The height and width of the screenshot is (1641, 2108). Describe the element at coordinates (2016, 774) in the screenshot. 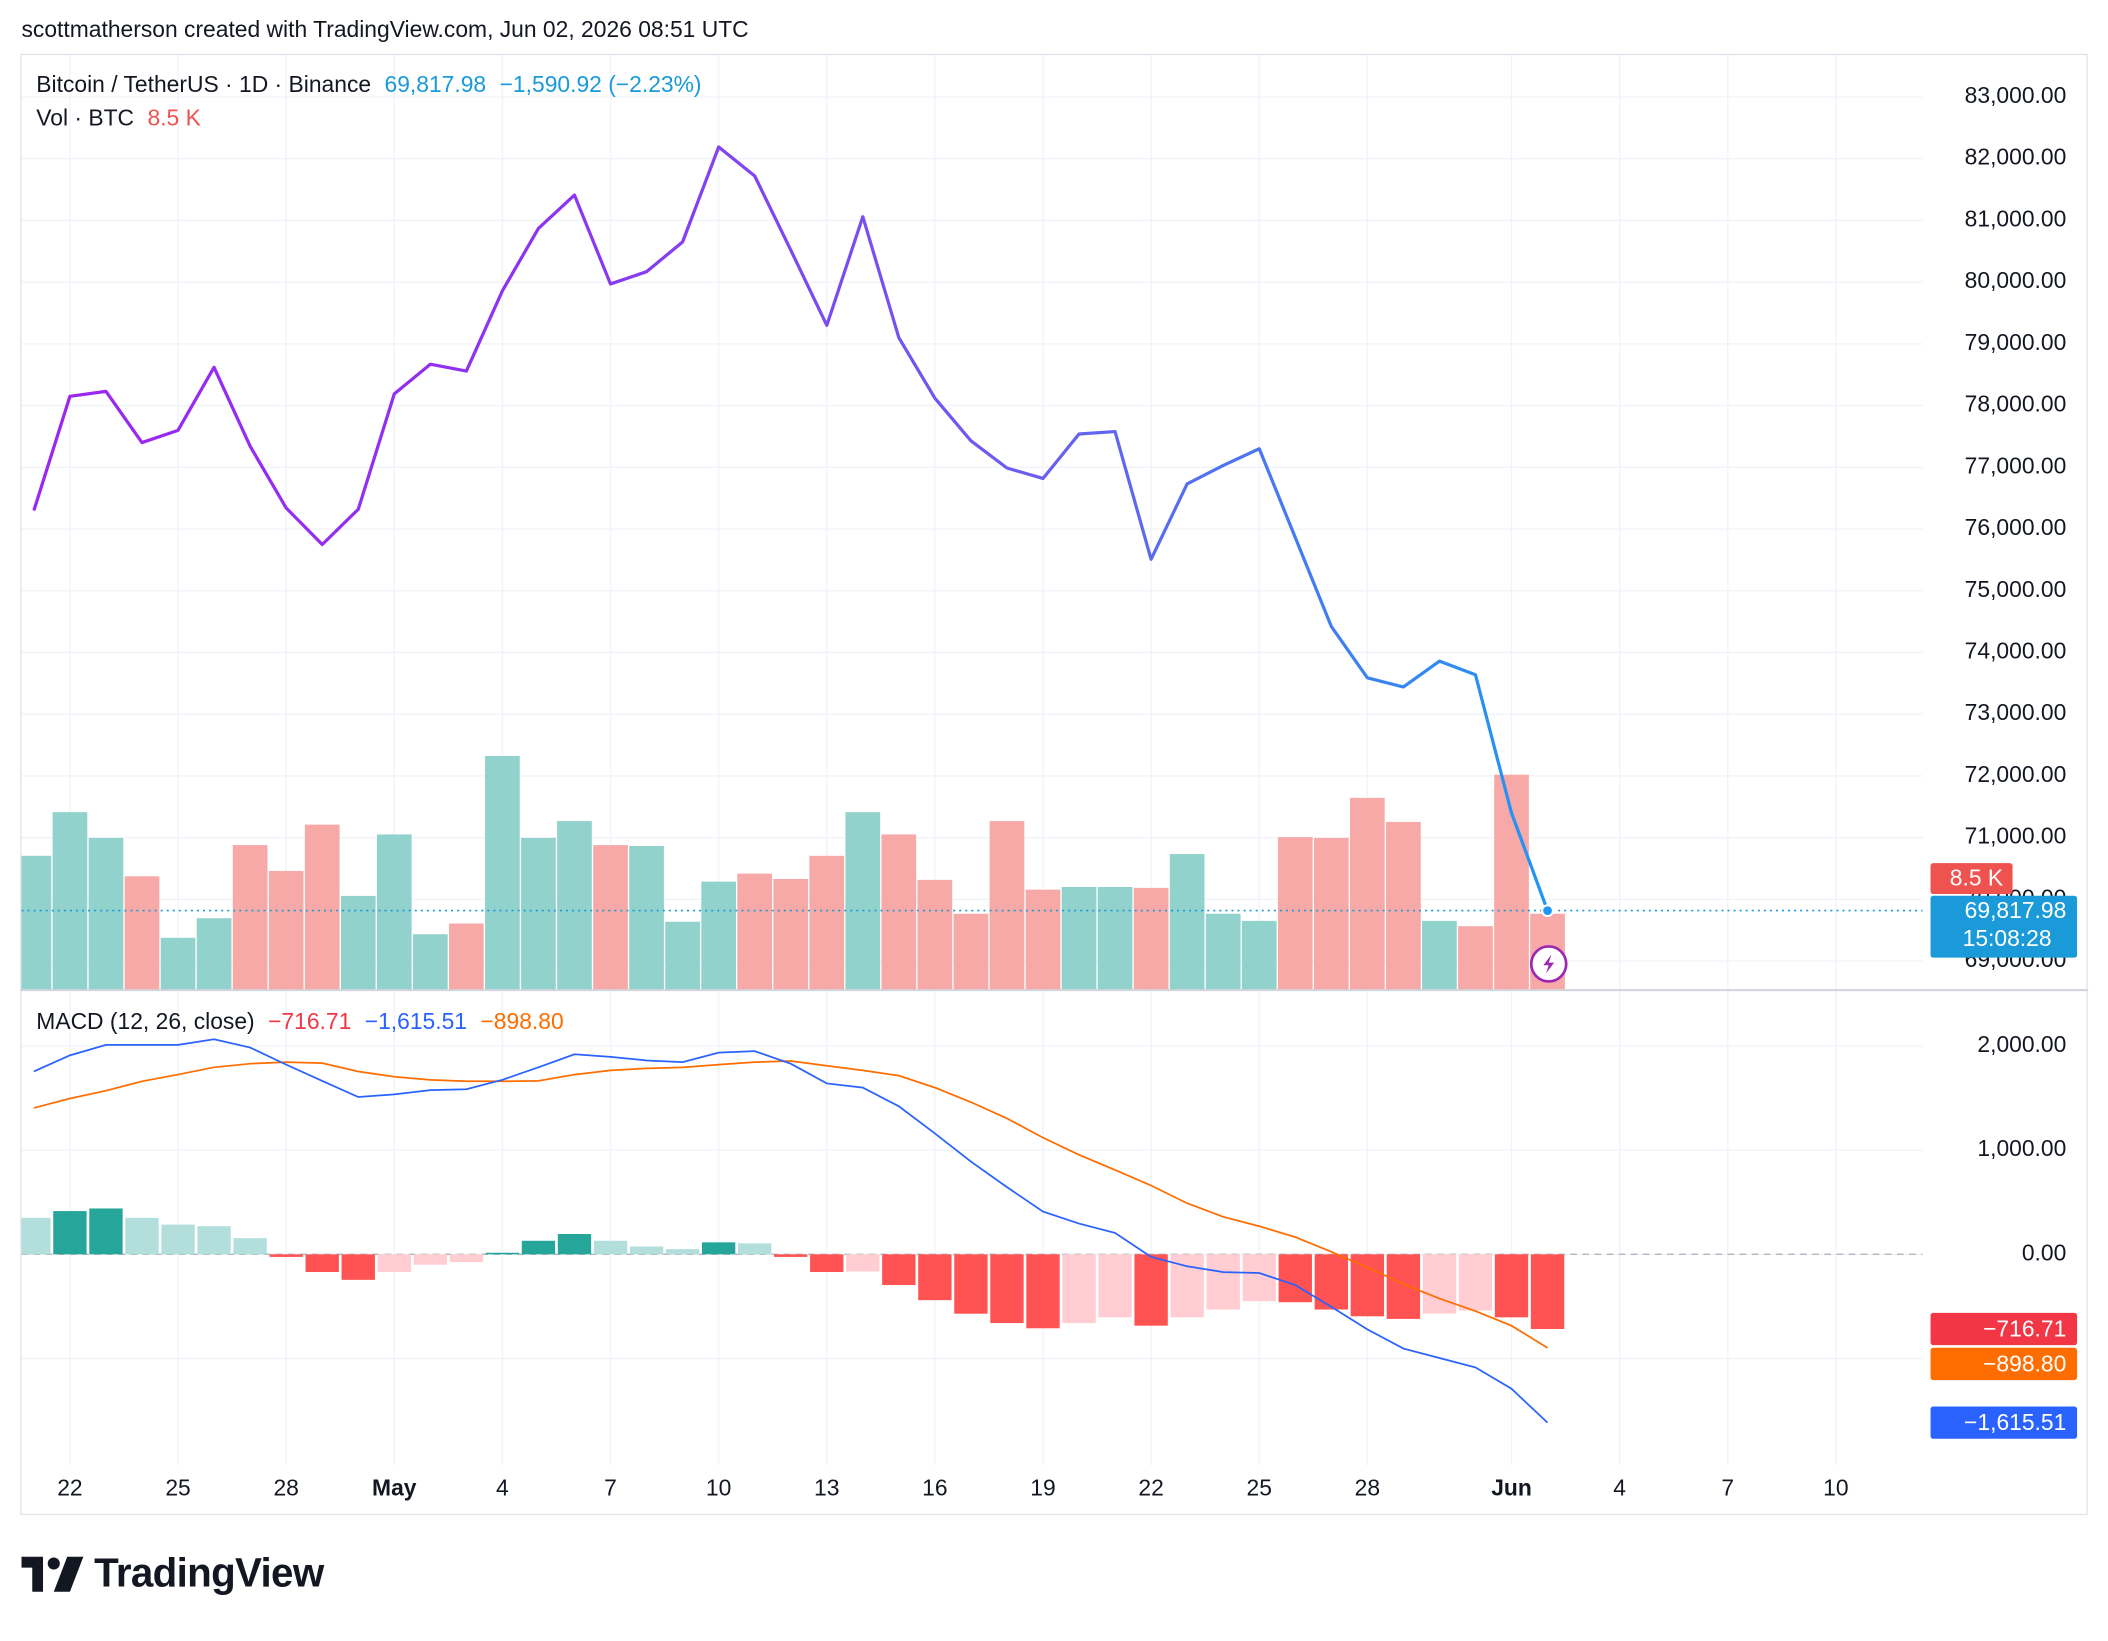

I see `y-tick-label: 72,000.00` at that location.